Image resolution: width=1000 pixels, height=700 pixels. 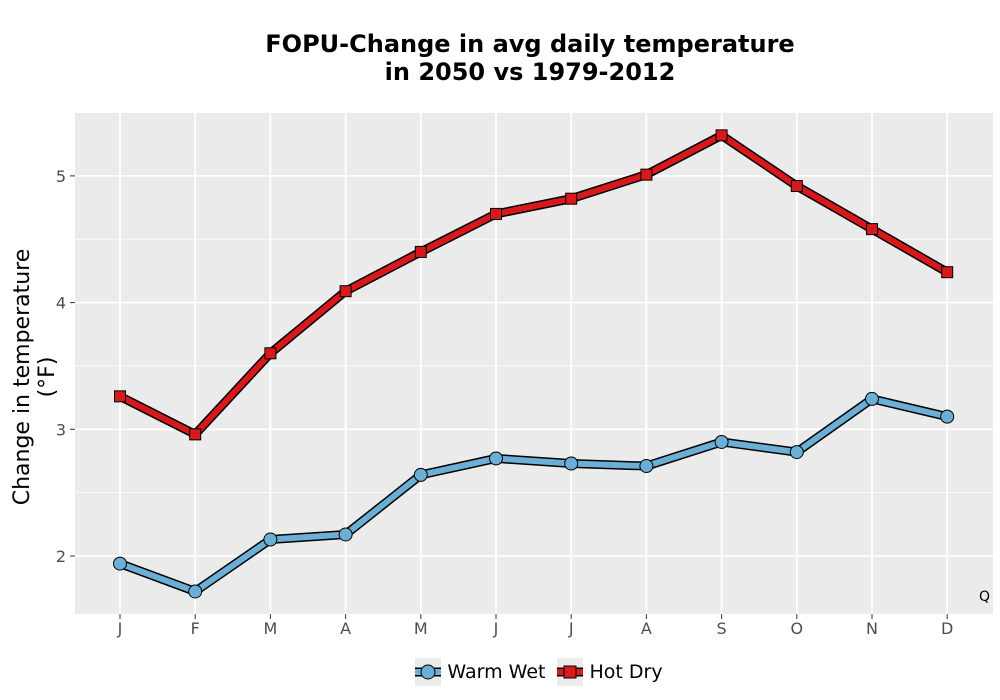 I want to click on y-tick-label: 5, so click(x=61, y=176).